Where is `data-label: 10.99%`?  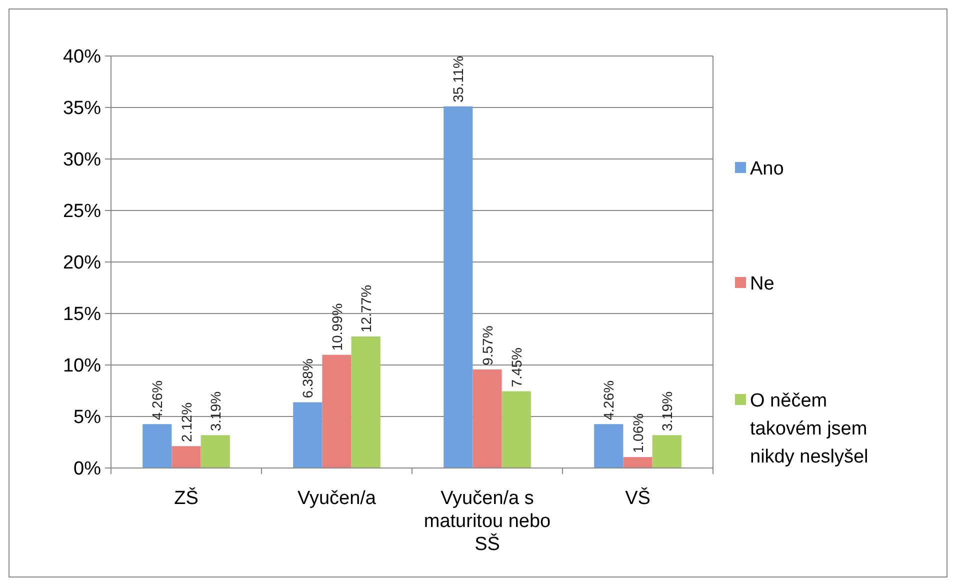 data-label: 10.99% is located at coordinates (336, 327).